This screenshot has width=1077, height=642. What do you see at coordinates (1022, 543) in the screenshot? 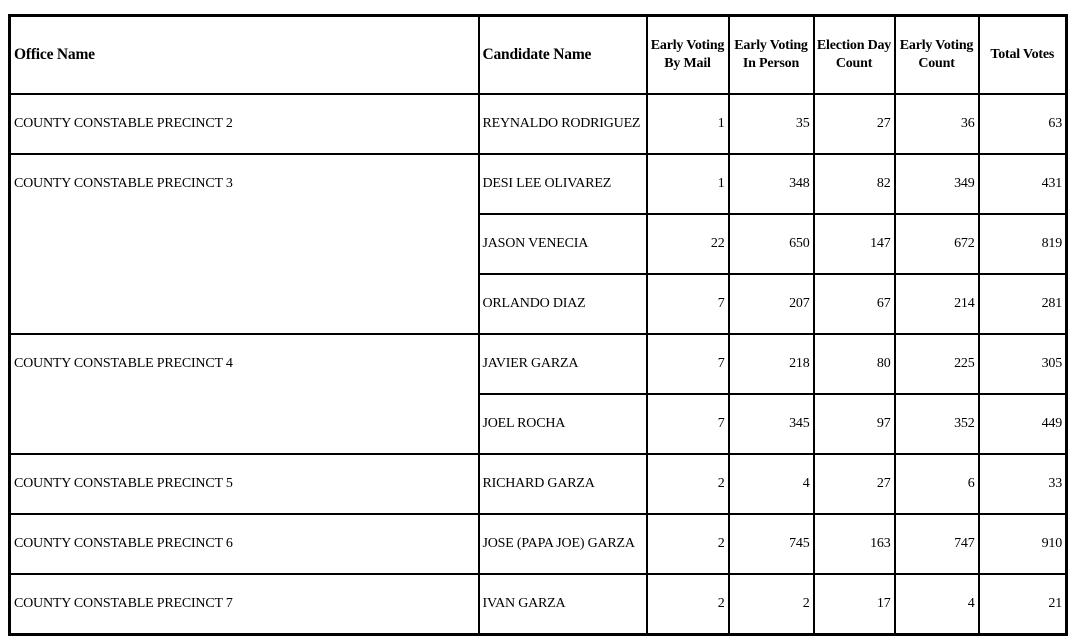
I see `total-votes-cell: 910` at bounding box center [1022, 543].